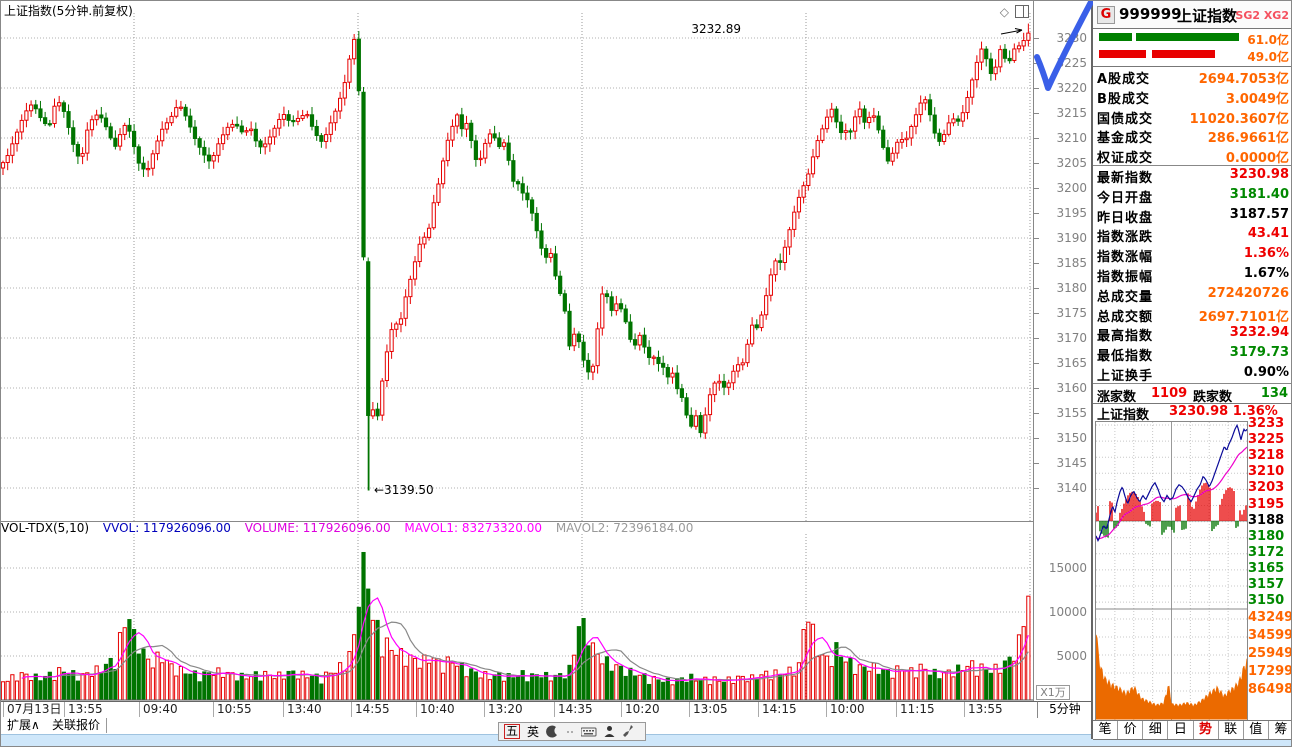 The image size is (1292, 747). What do you see at coordinates (589, 731) in the screenshot?
I see `keyboard-icon` at bounding box center [589, 731].